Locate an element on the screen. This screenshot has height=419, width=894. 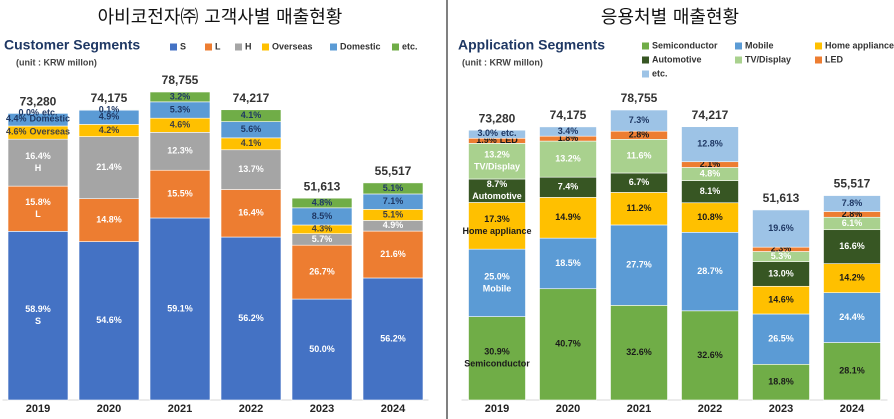
value-label: 0.0% etc. is located at coordinates (37, 113).